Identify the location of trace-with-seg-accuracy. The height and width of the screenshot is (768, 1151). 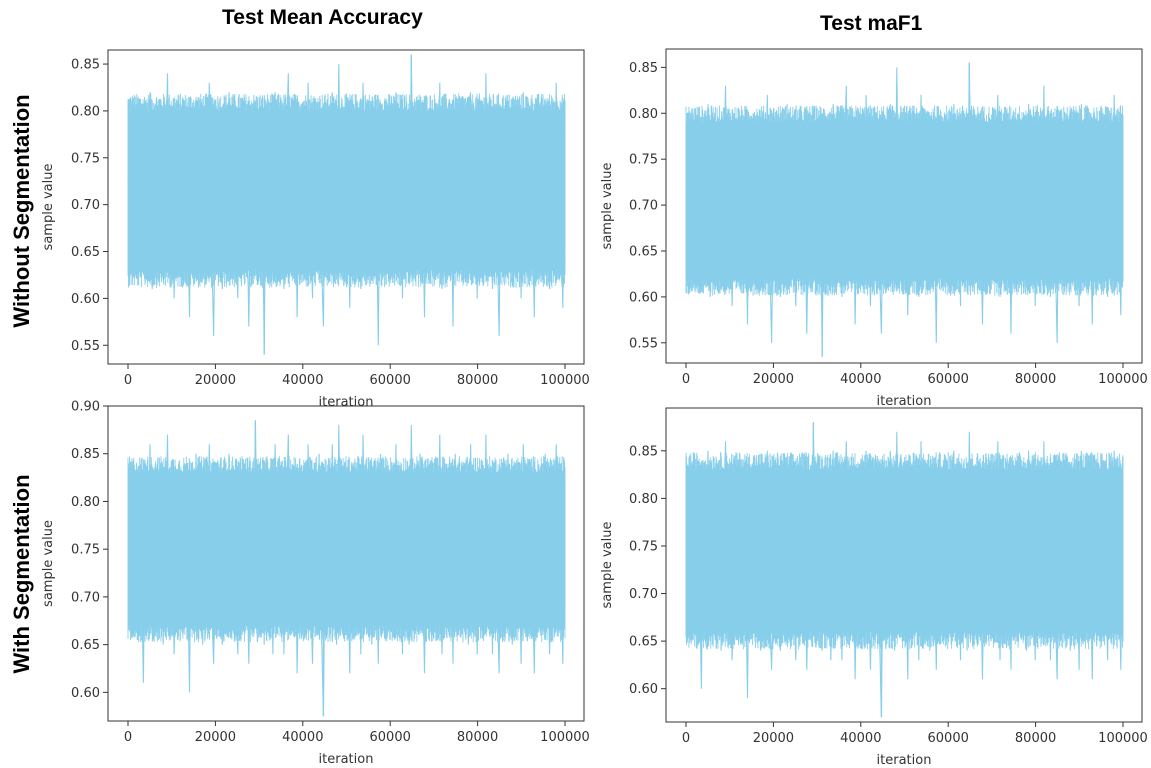
(346, 568).